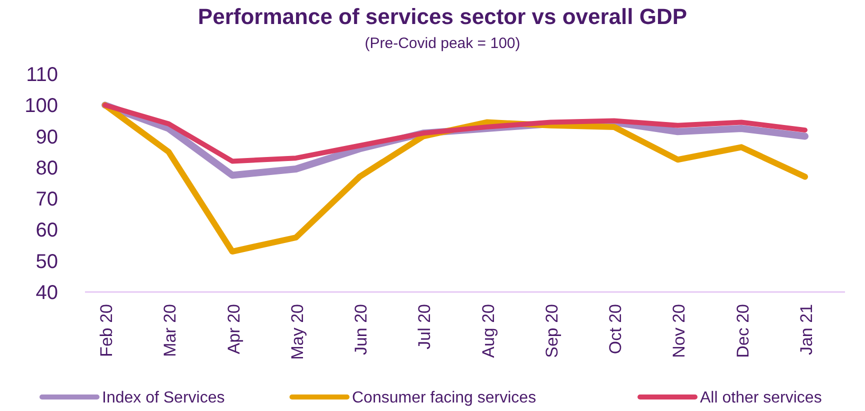 Image resolution: width=865 pixels, height=411 pixels. What do you see at coordinates (742, 331) in the screenshot?
I see `x-tick-label: Dec 20` at bounding box center [742, 331].